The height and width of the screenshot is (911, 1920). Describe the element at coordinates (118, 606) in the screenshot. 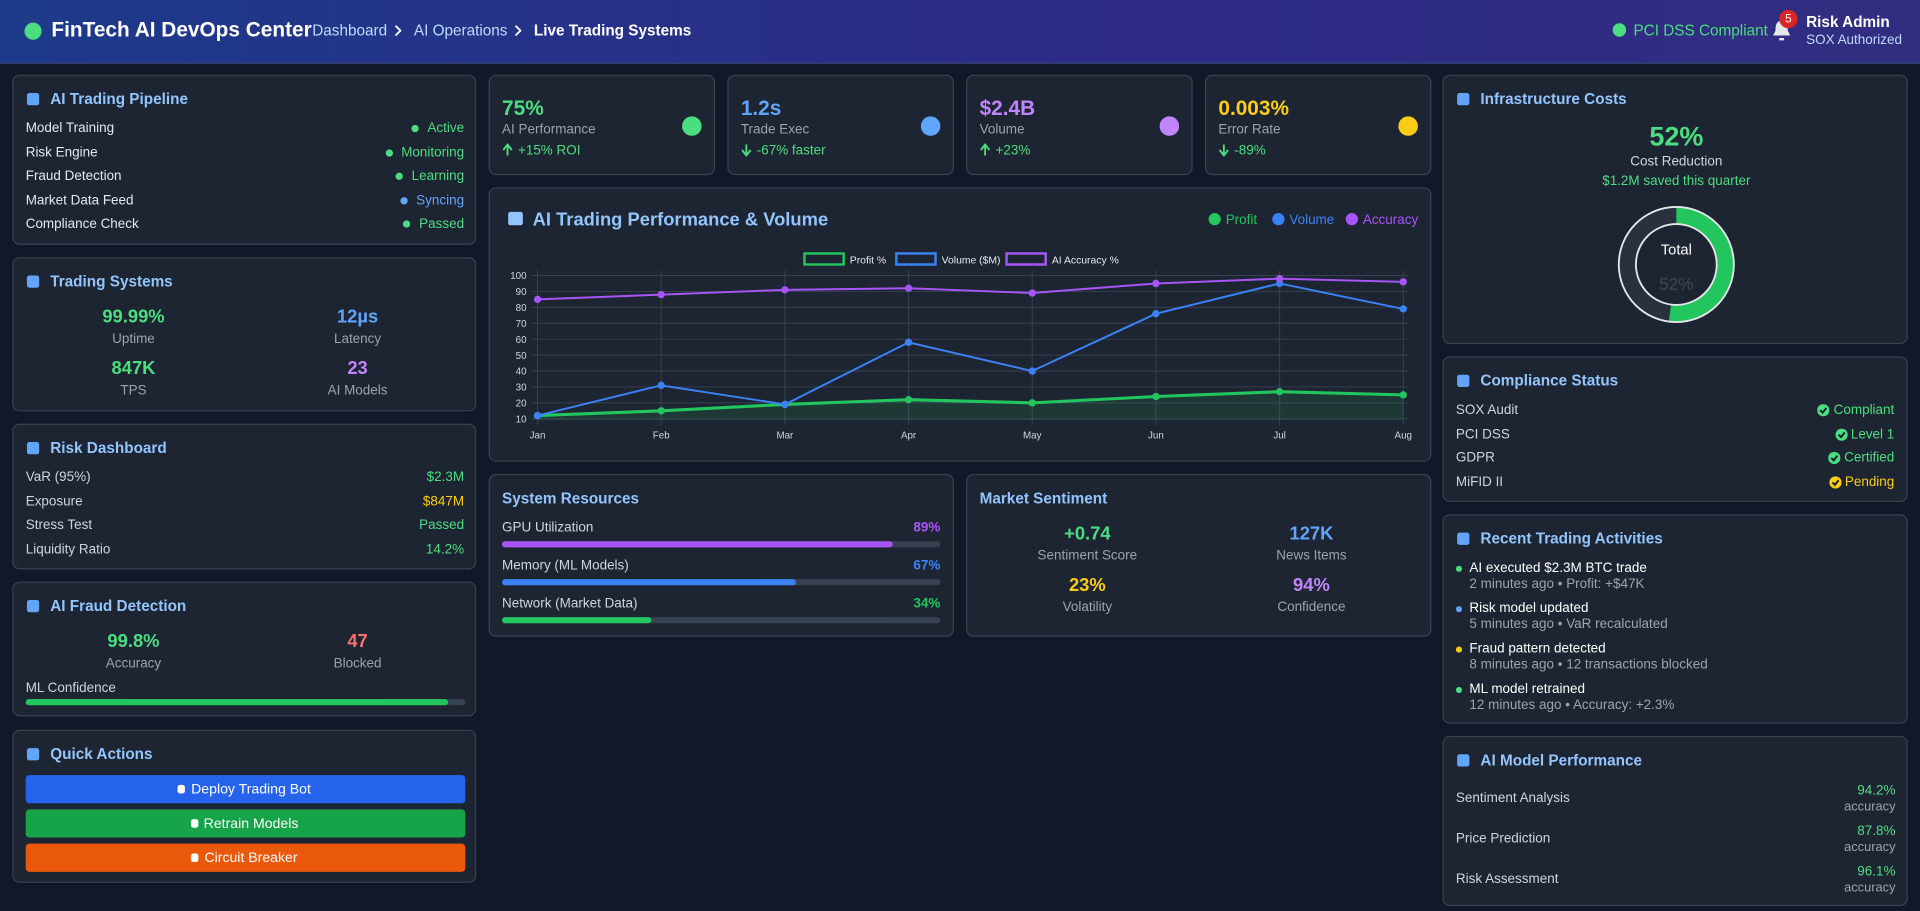

I see `panel-title: AI Fraud Detection` at that location.